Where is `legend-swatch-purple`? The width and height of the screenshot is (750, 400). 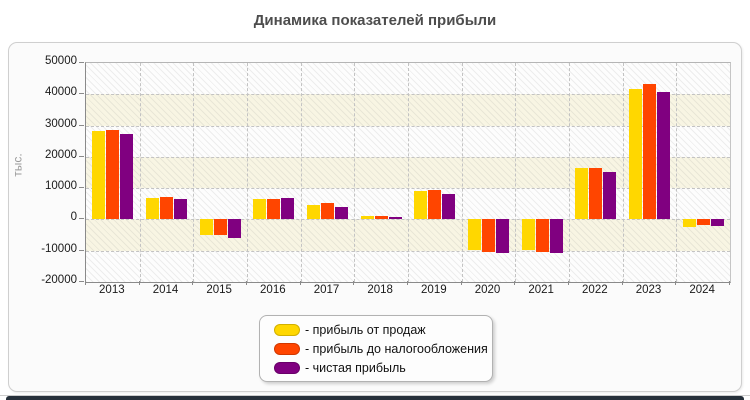 legend-swatch-purple is located at coordinates (287, 367).